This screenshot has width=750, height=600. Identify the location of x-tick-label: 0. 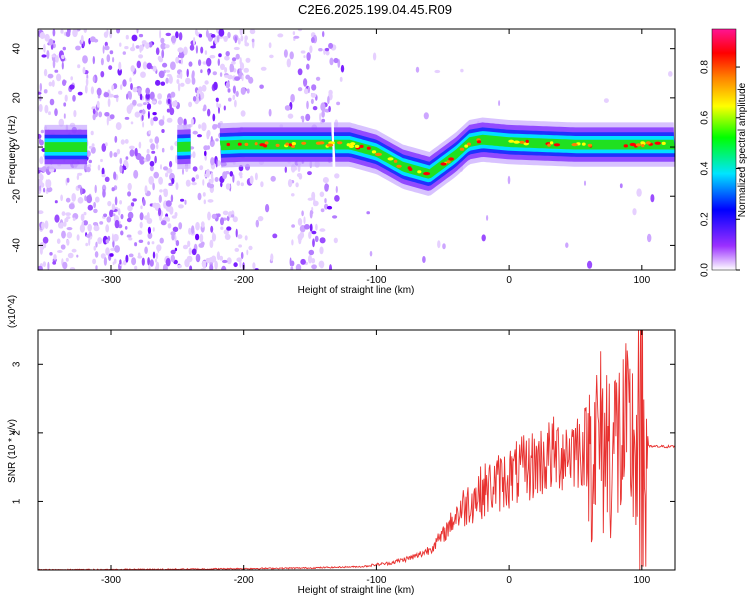
(509, 580).